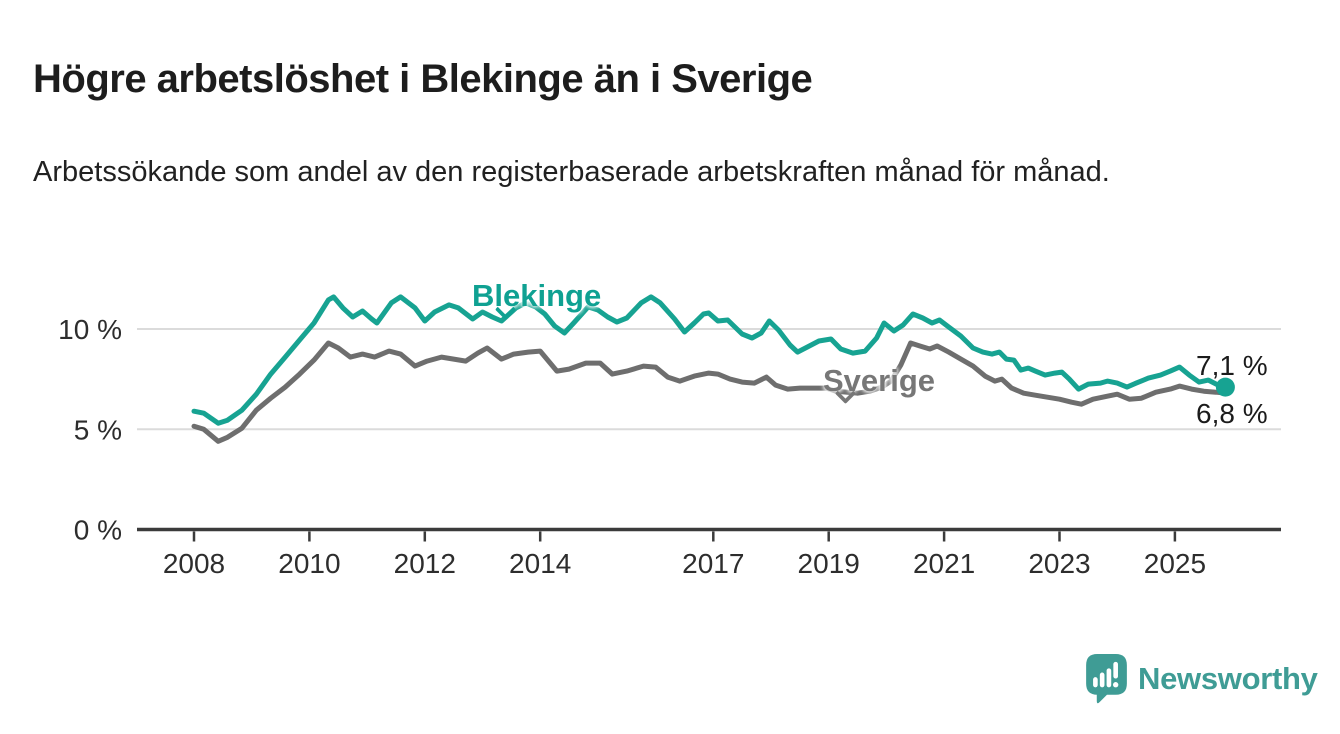  Describe the element at coordinates (1175, 563) in the screenshot. I see `x-tick-label: 2025` at that location.